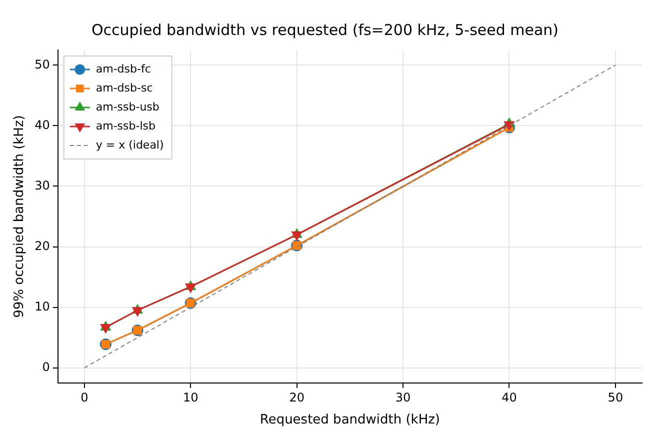  What do you see at coordinates (296, 397) in the screenshot?
I see `x-tick-label: 20` at bounding box center [296, 397].